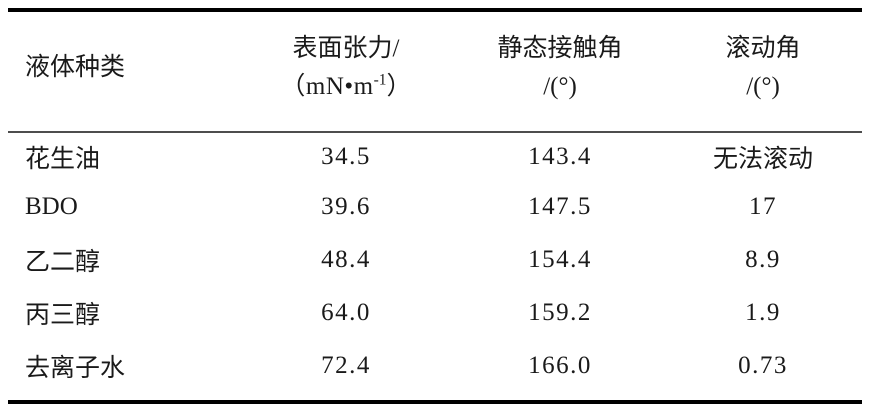  I want to click on table-row: 去离子水 72.4 166.0 0.73, so click(435, 365).